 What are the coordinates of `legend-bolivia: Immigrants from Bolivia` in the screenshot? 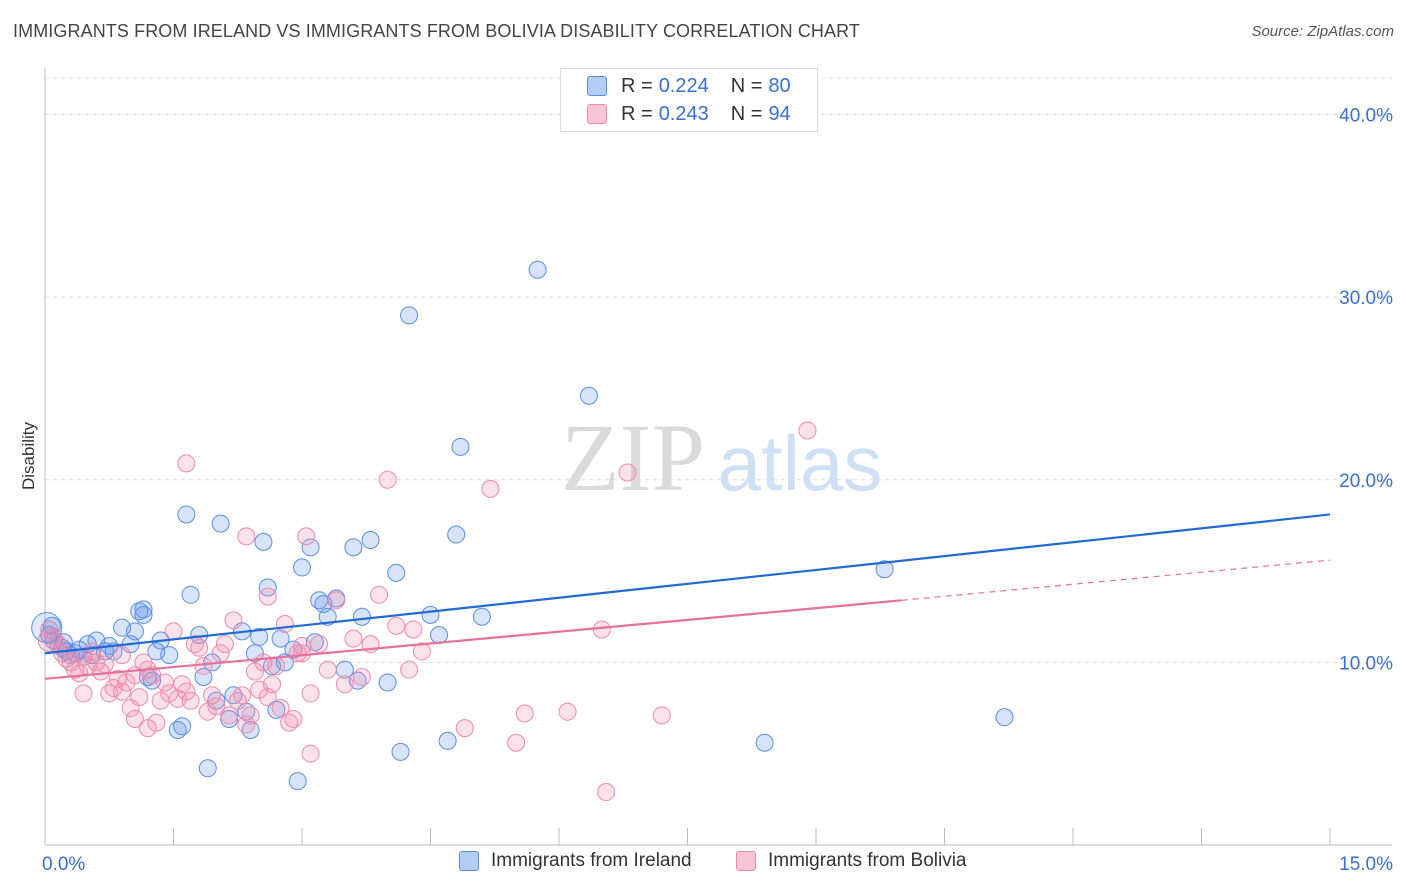 It's located at (851, 861).